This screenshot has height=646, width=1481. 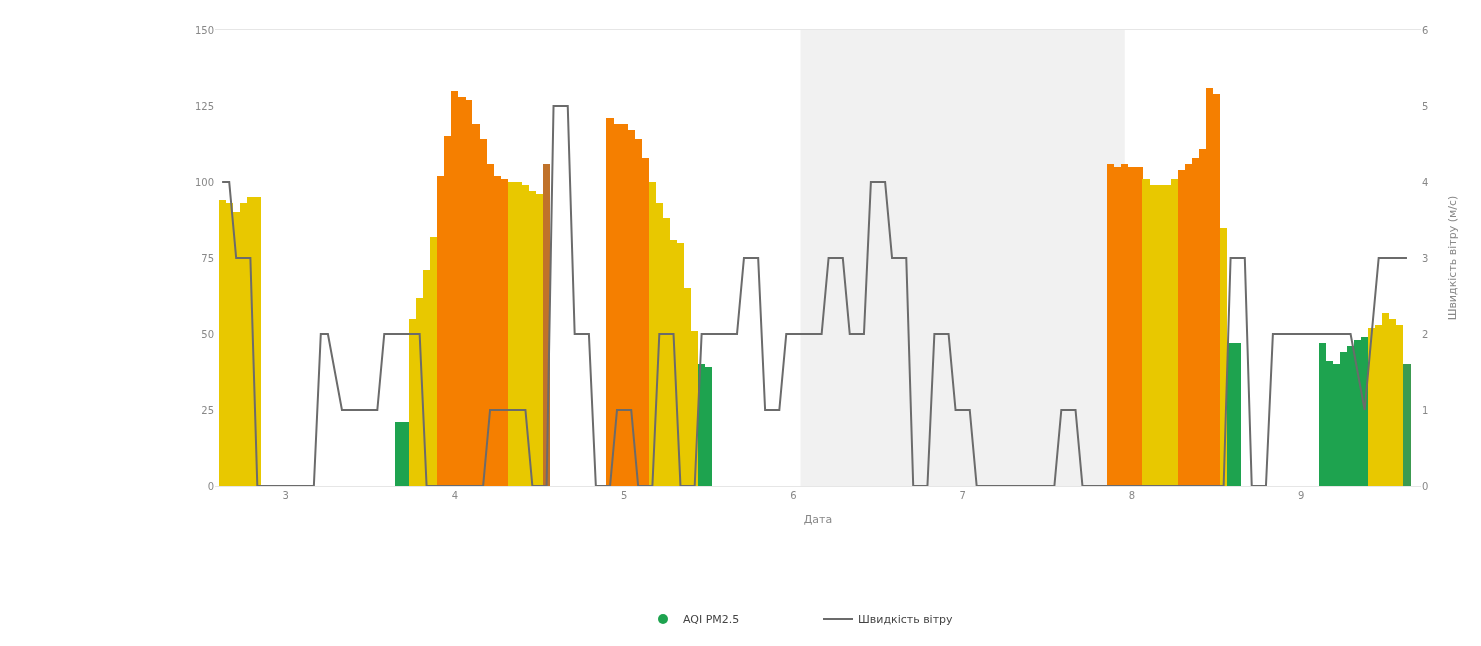 I want to click on x-tick-label: 7, so click(x=962, y=495).